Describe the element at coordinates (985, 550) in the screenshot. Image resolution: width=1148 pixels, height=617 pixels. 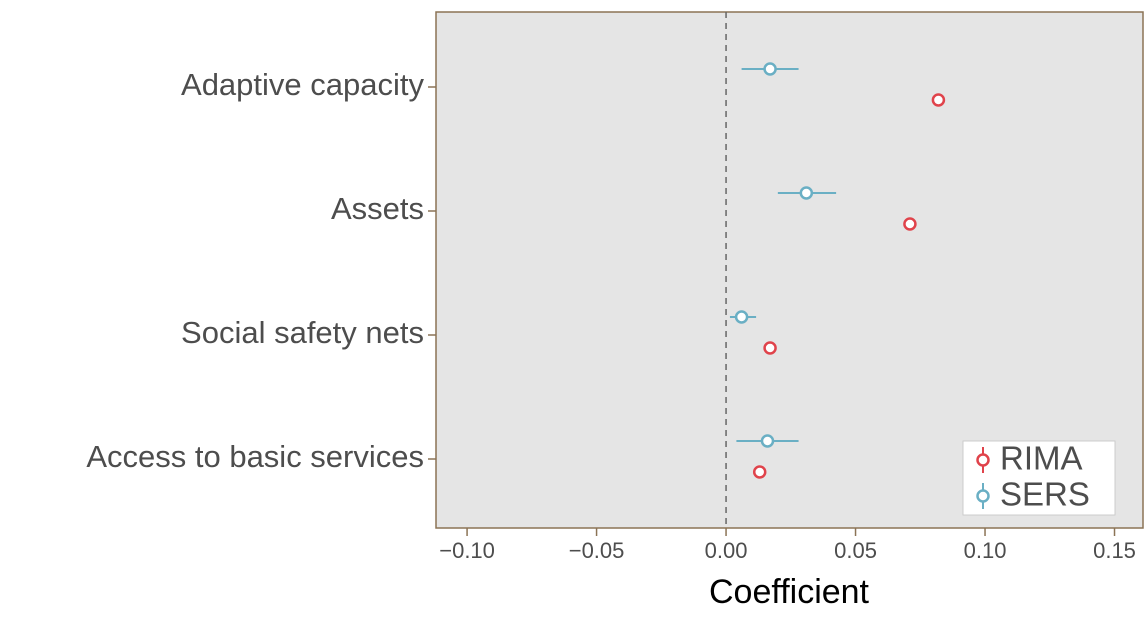
I see `x-tick-label: 0.10` at that location.